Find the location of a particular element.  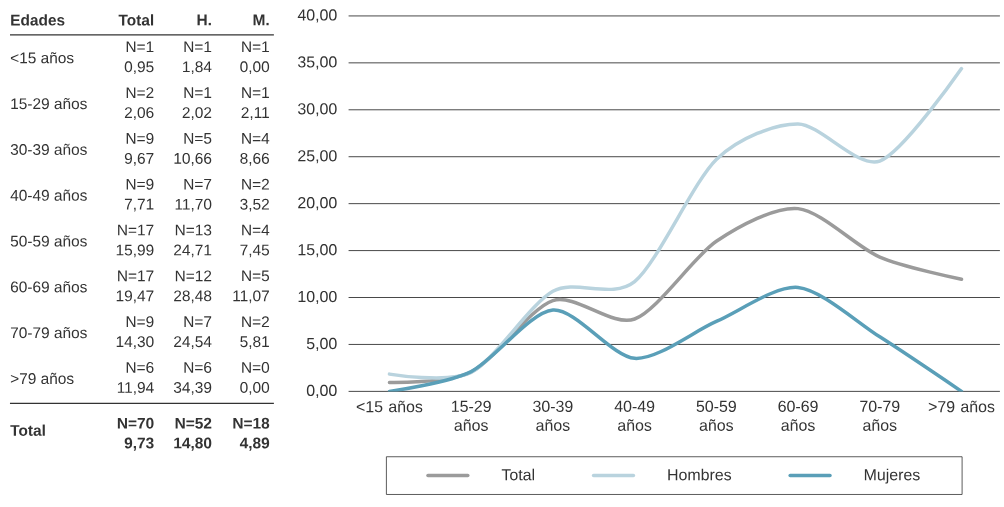

text: M. is located at coordinates (261, 20).